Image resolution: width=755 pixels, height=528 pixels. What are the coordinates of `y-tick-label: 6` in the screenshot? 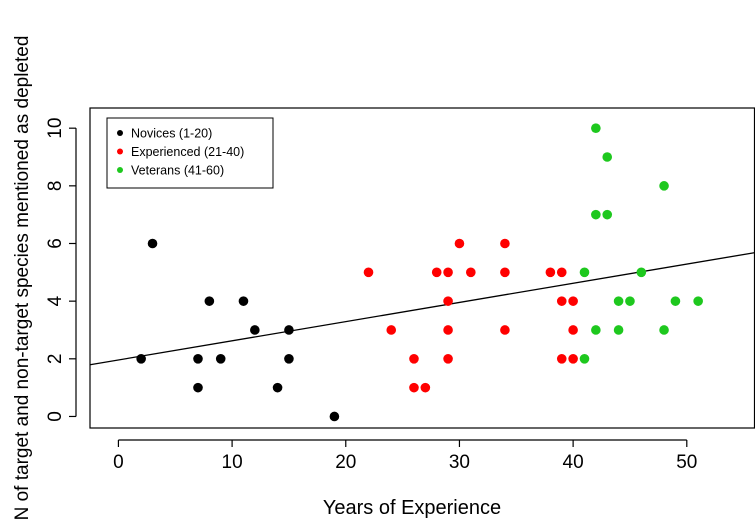 It's located at (55, 243).